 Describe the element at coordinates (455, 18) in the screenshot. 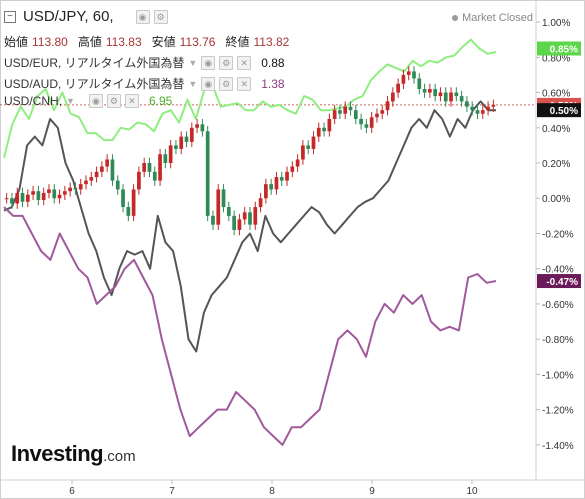

I see `status-dot-icon` at that location.